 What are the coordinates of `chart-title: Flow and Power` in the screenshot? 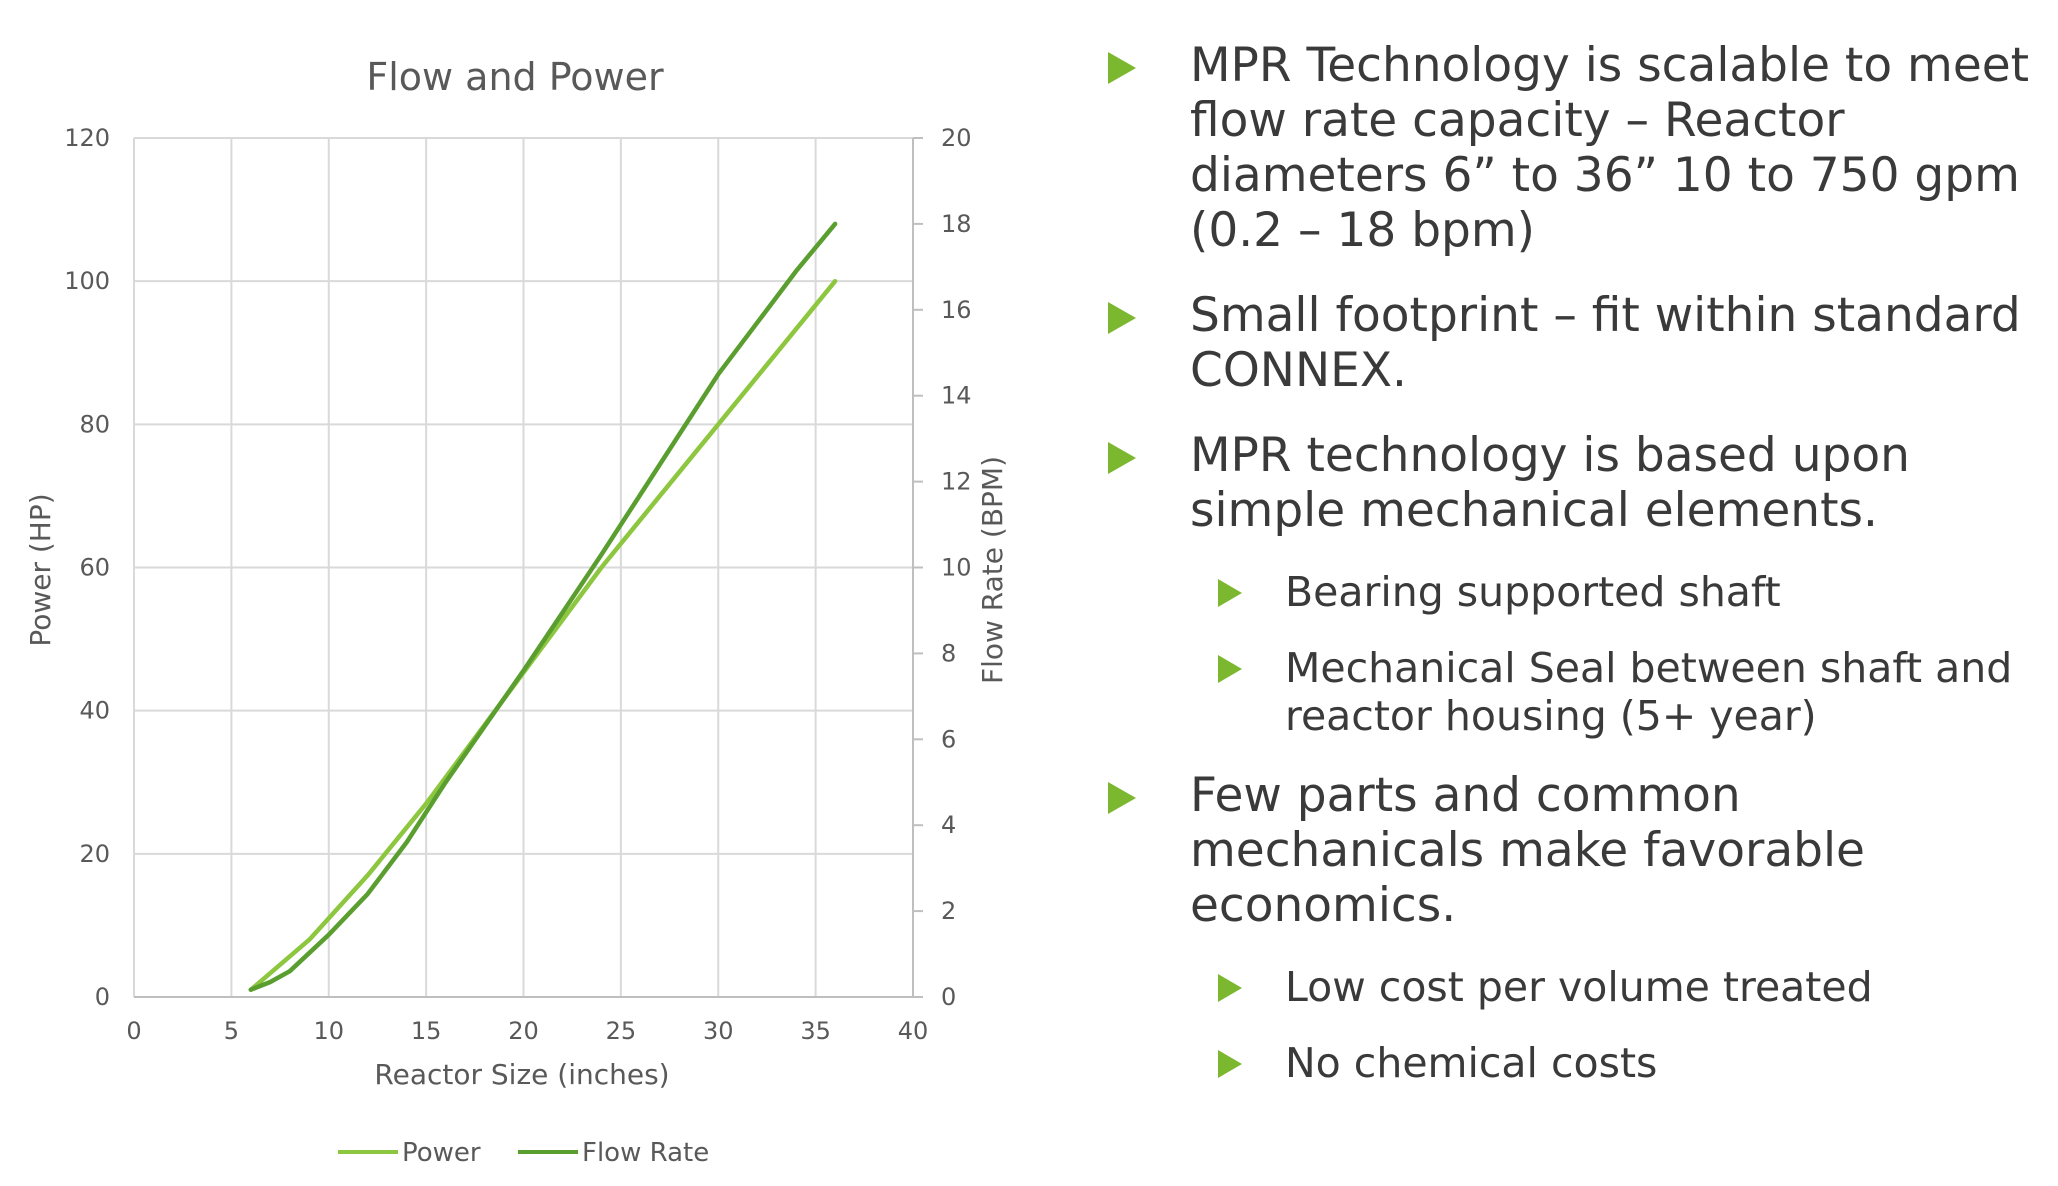 It's located at (515, 77).